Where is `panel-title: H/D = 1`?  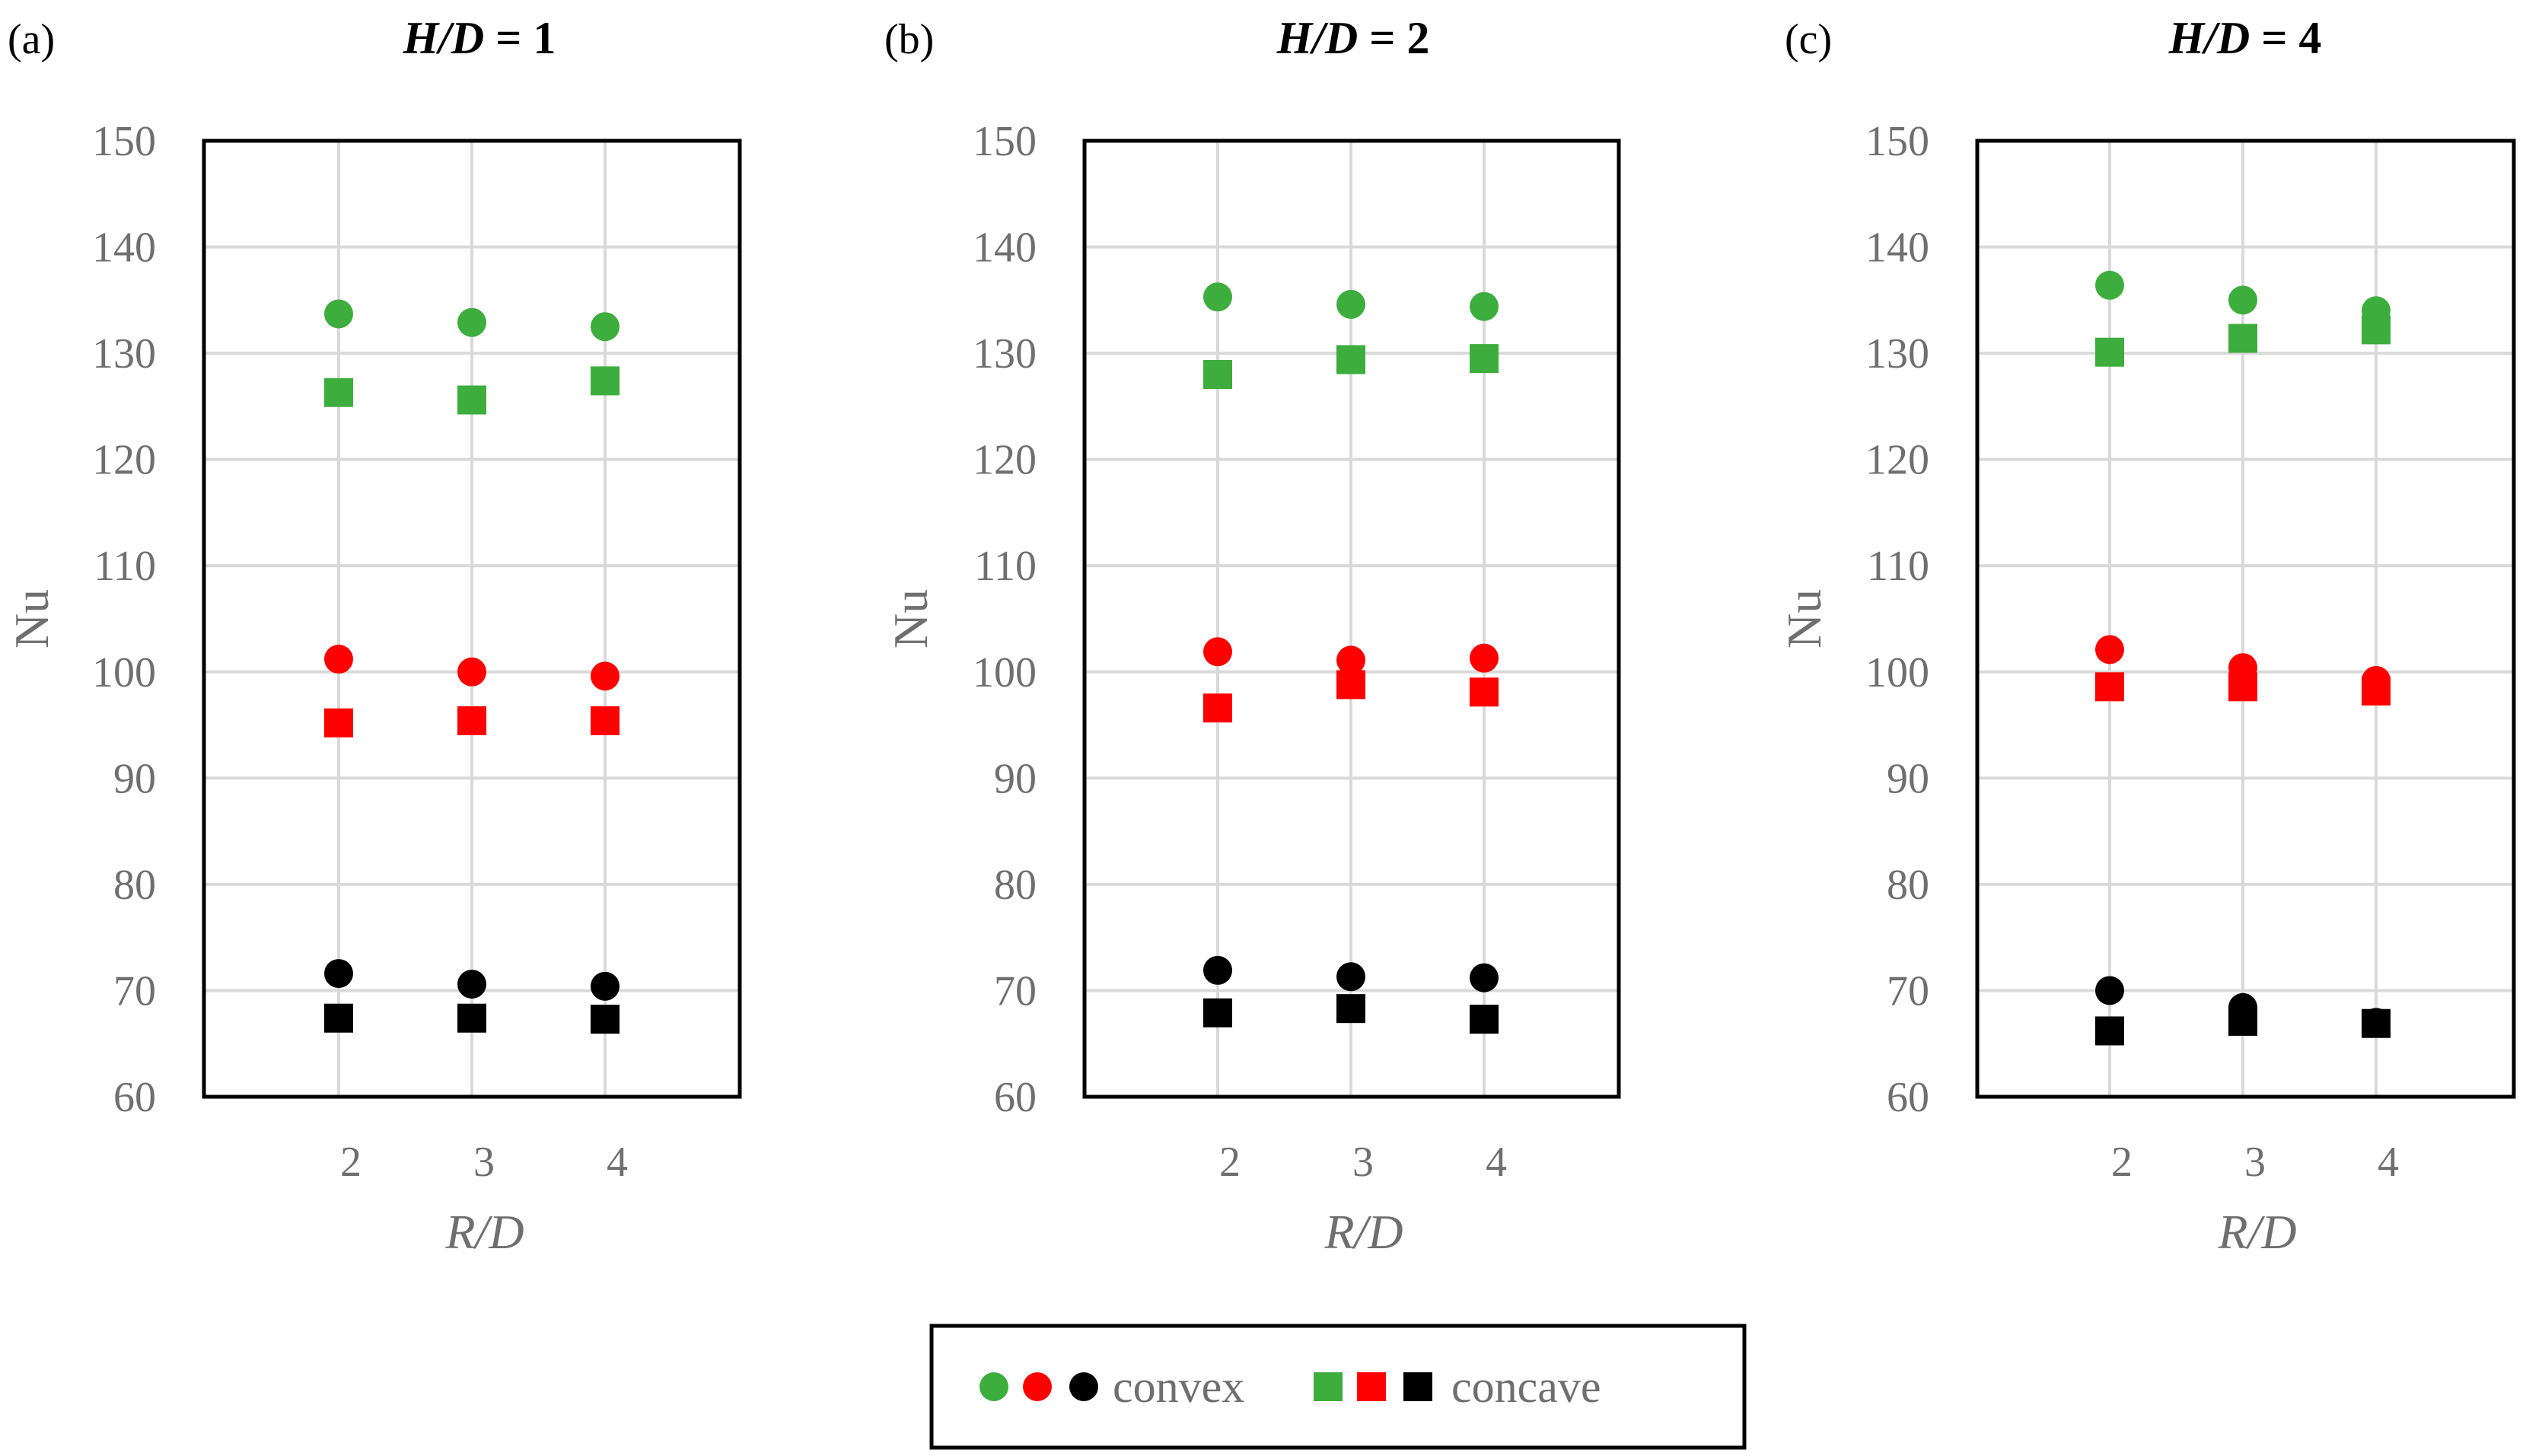
panel-title: H/D = 1 is located at coordinates (479, 38).